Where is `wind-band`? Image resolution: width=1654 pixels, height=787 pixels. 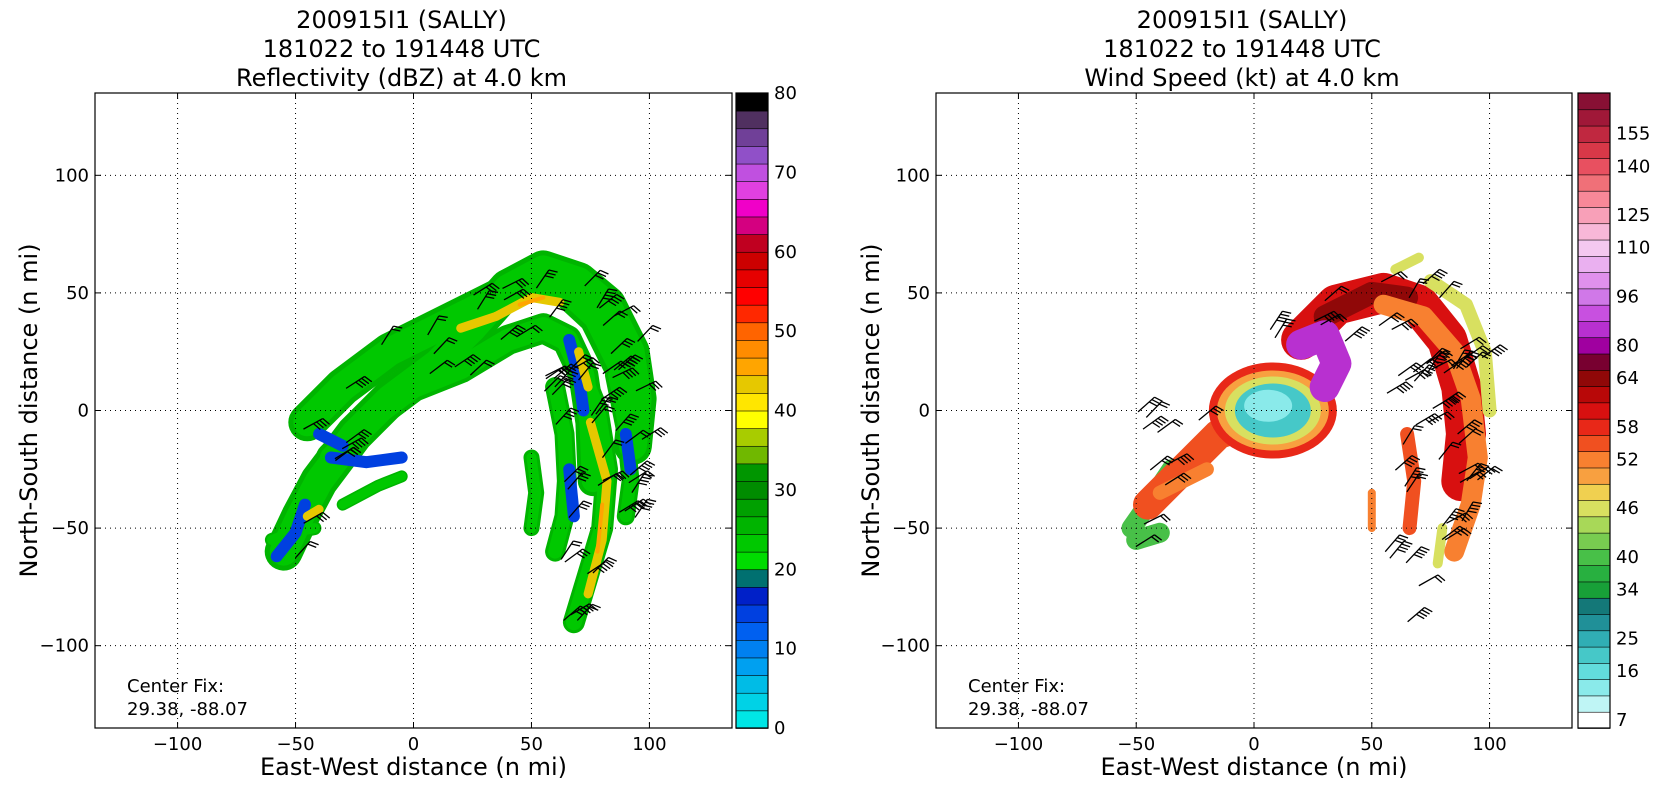 wind-band is located at coordinates (1148, 536).